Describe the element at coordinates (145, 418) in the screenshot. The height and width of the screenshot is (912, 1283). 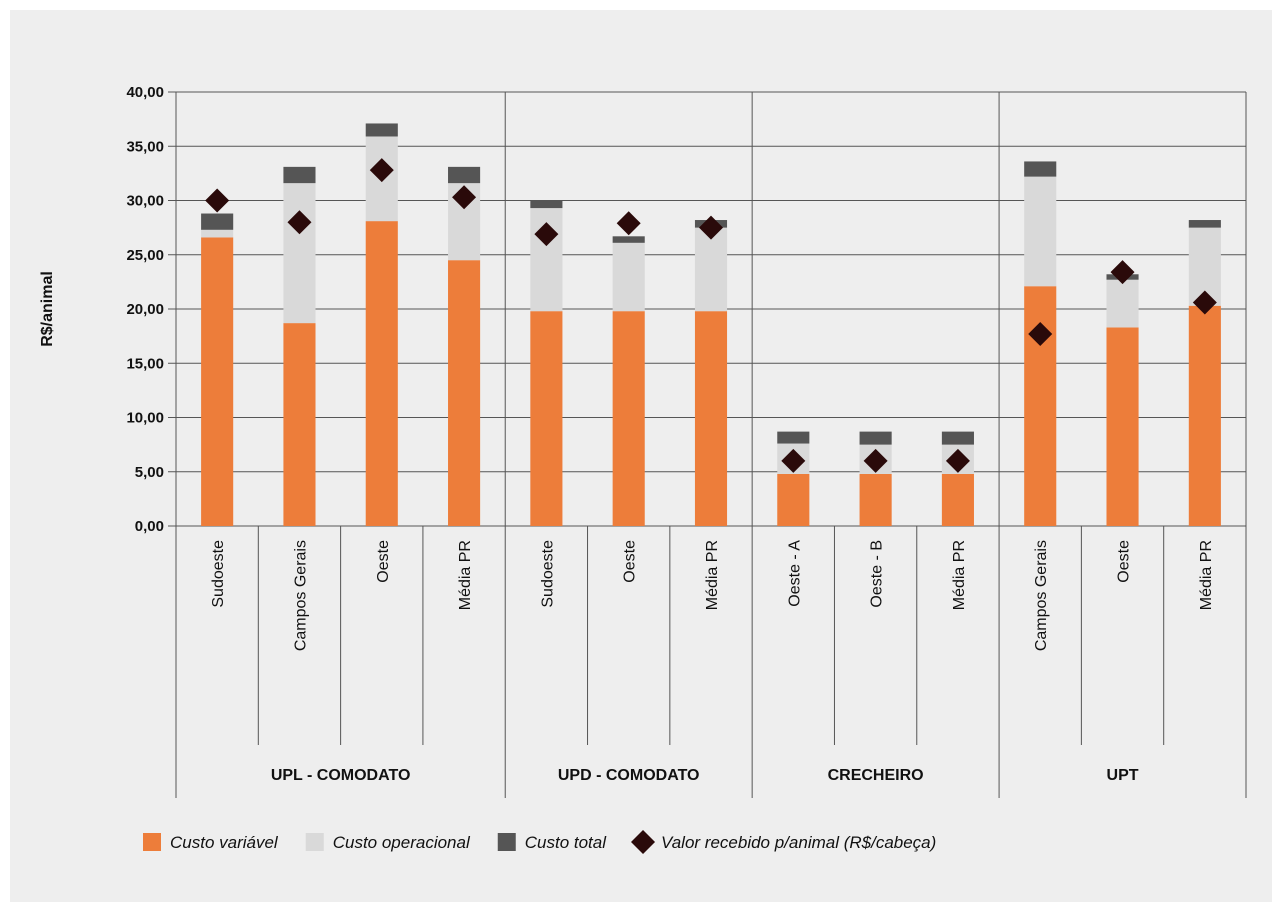
I see `y-tick-label: 10,00` at that location.